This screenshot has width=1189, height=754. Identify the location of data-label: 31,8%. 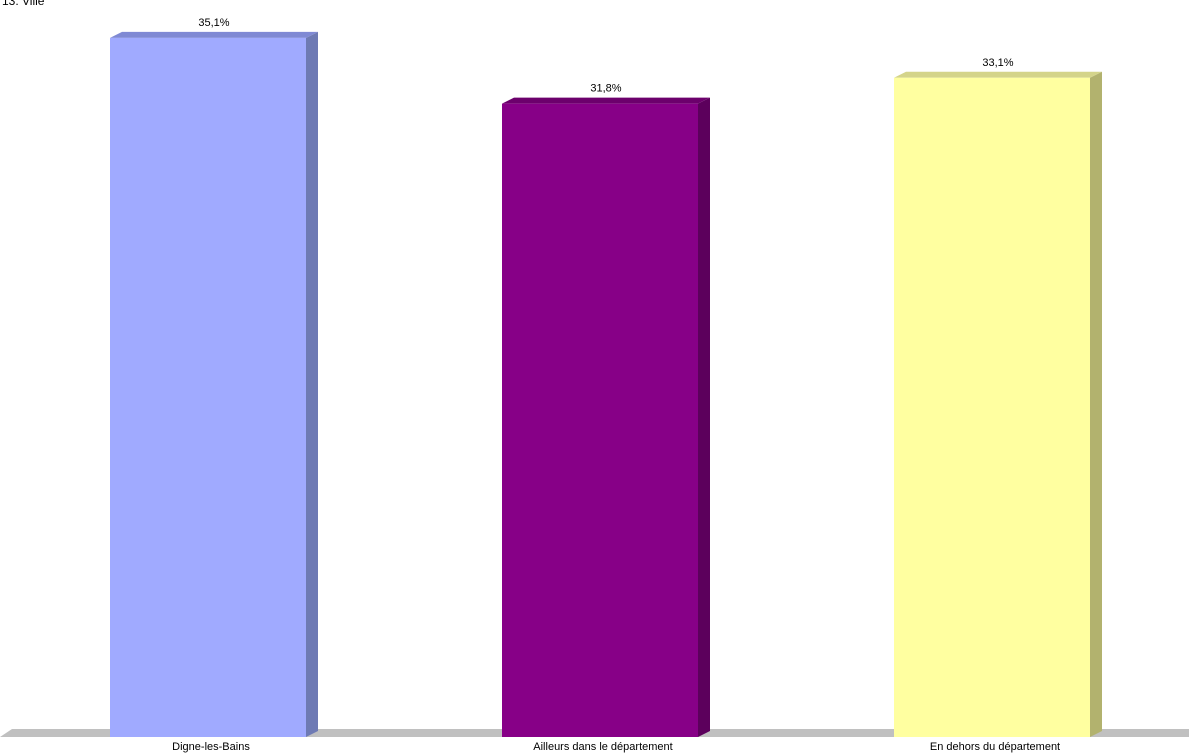
(605, 89).